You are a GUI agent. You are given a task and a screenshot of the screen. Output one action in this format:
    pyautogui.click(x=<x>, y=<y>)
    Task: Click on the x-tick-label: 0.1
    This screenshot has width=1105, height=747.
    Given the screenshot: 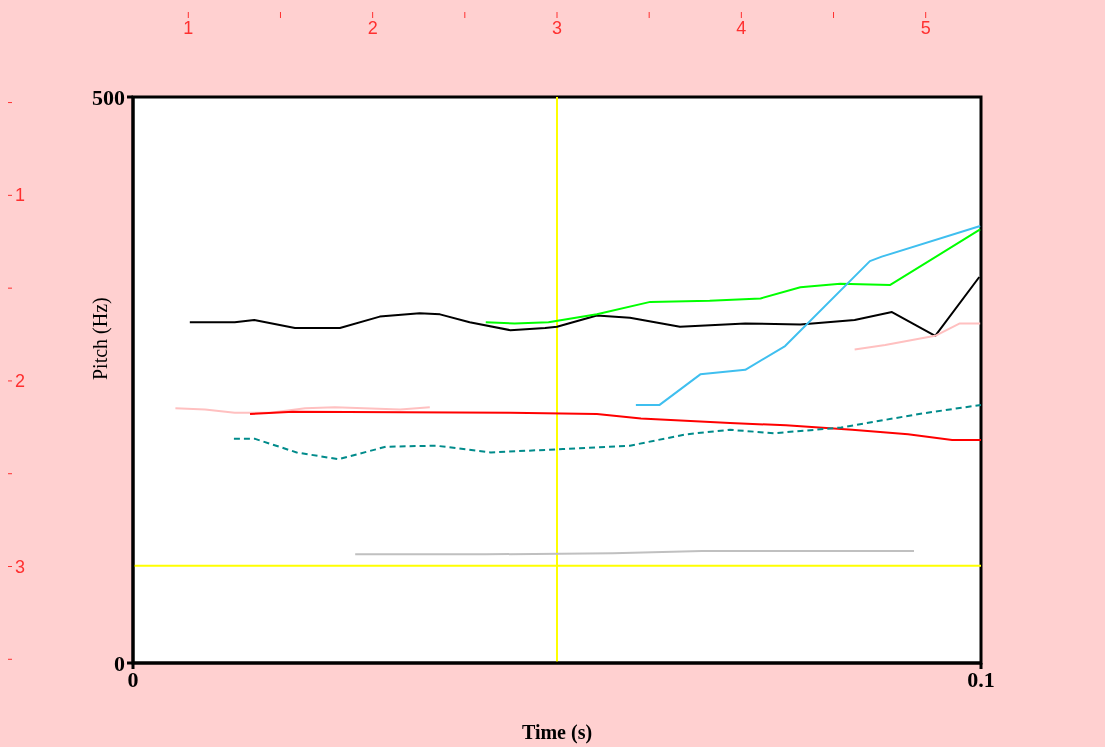 What is the action you would take?
    pyautogui.click(x=981, y=679)
    